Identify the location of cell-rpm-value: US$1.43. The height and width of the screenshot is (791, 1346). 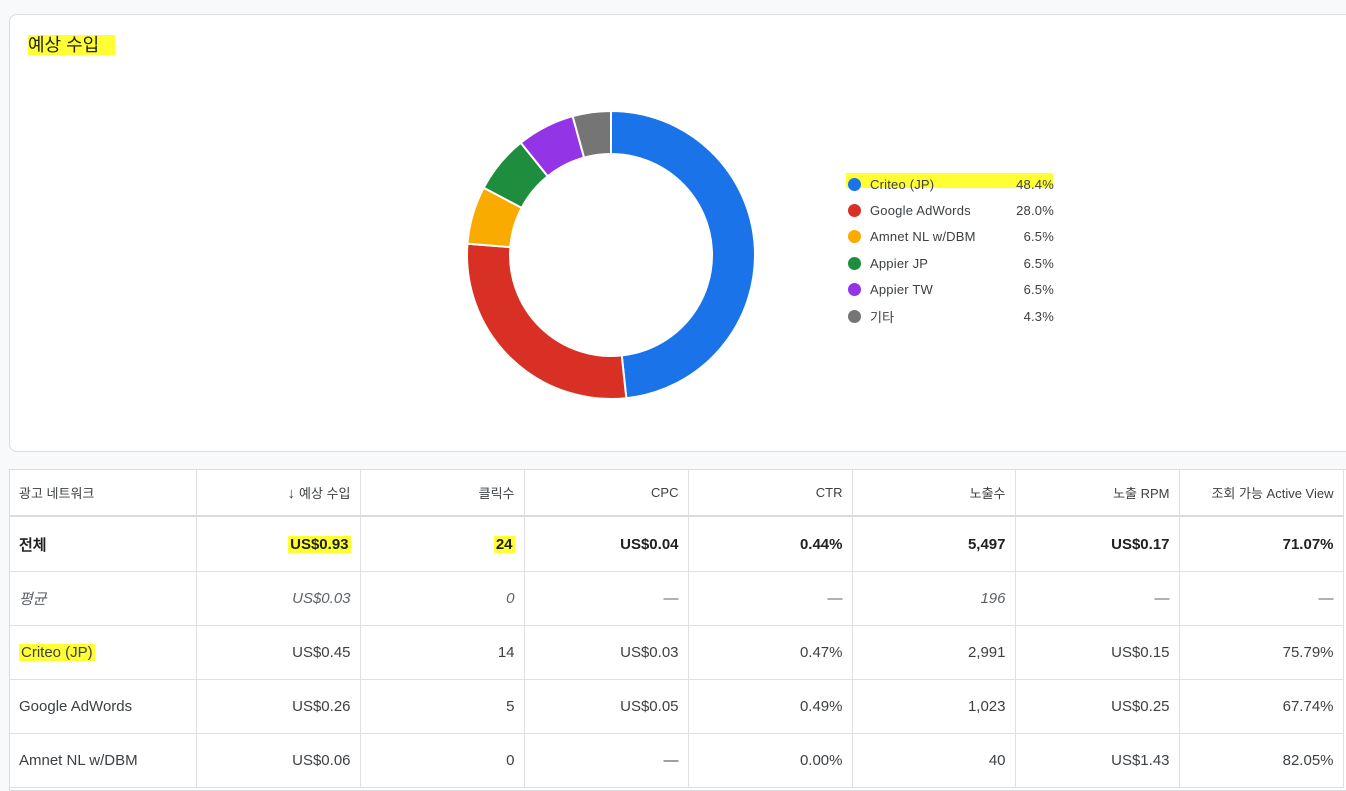
(1140, 760).